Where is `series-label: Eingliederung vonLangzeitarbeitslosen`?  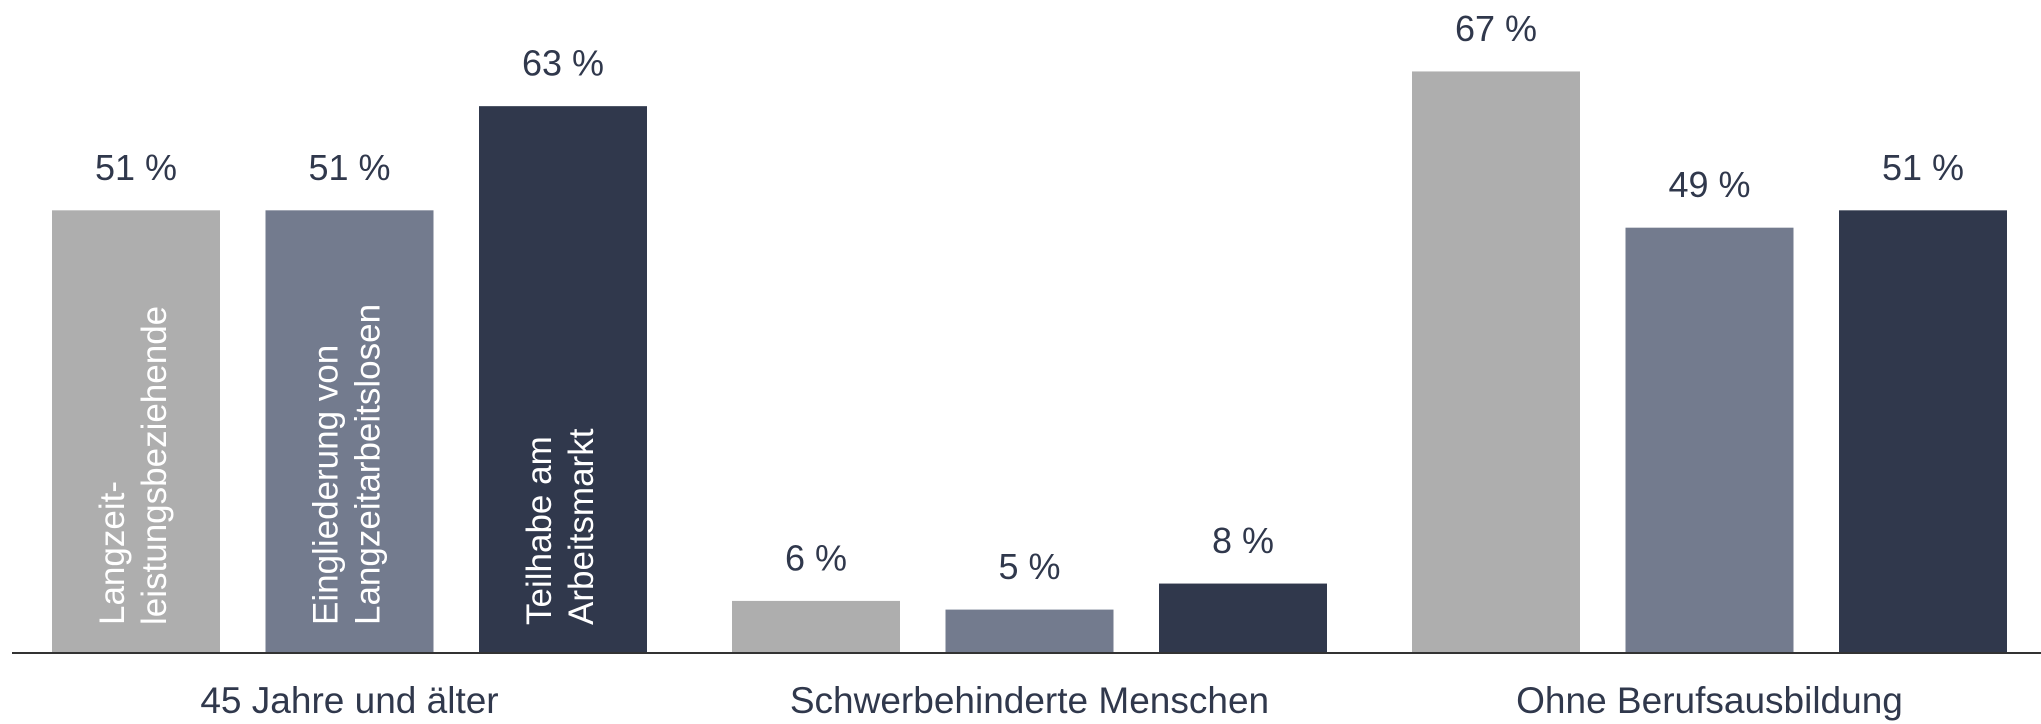
series-label: Eingliederung vonLangzeitarbeitslosen is located at coordinates (347, 464).